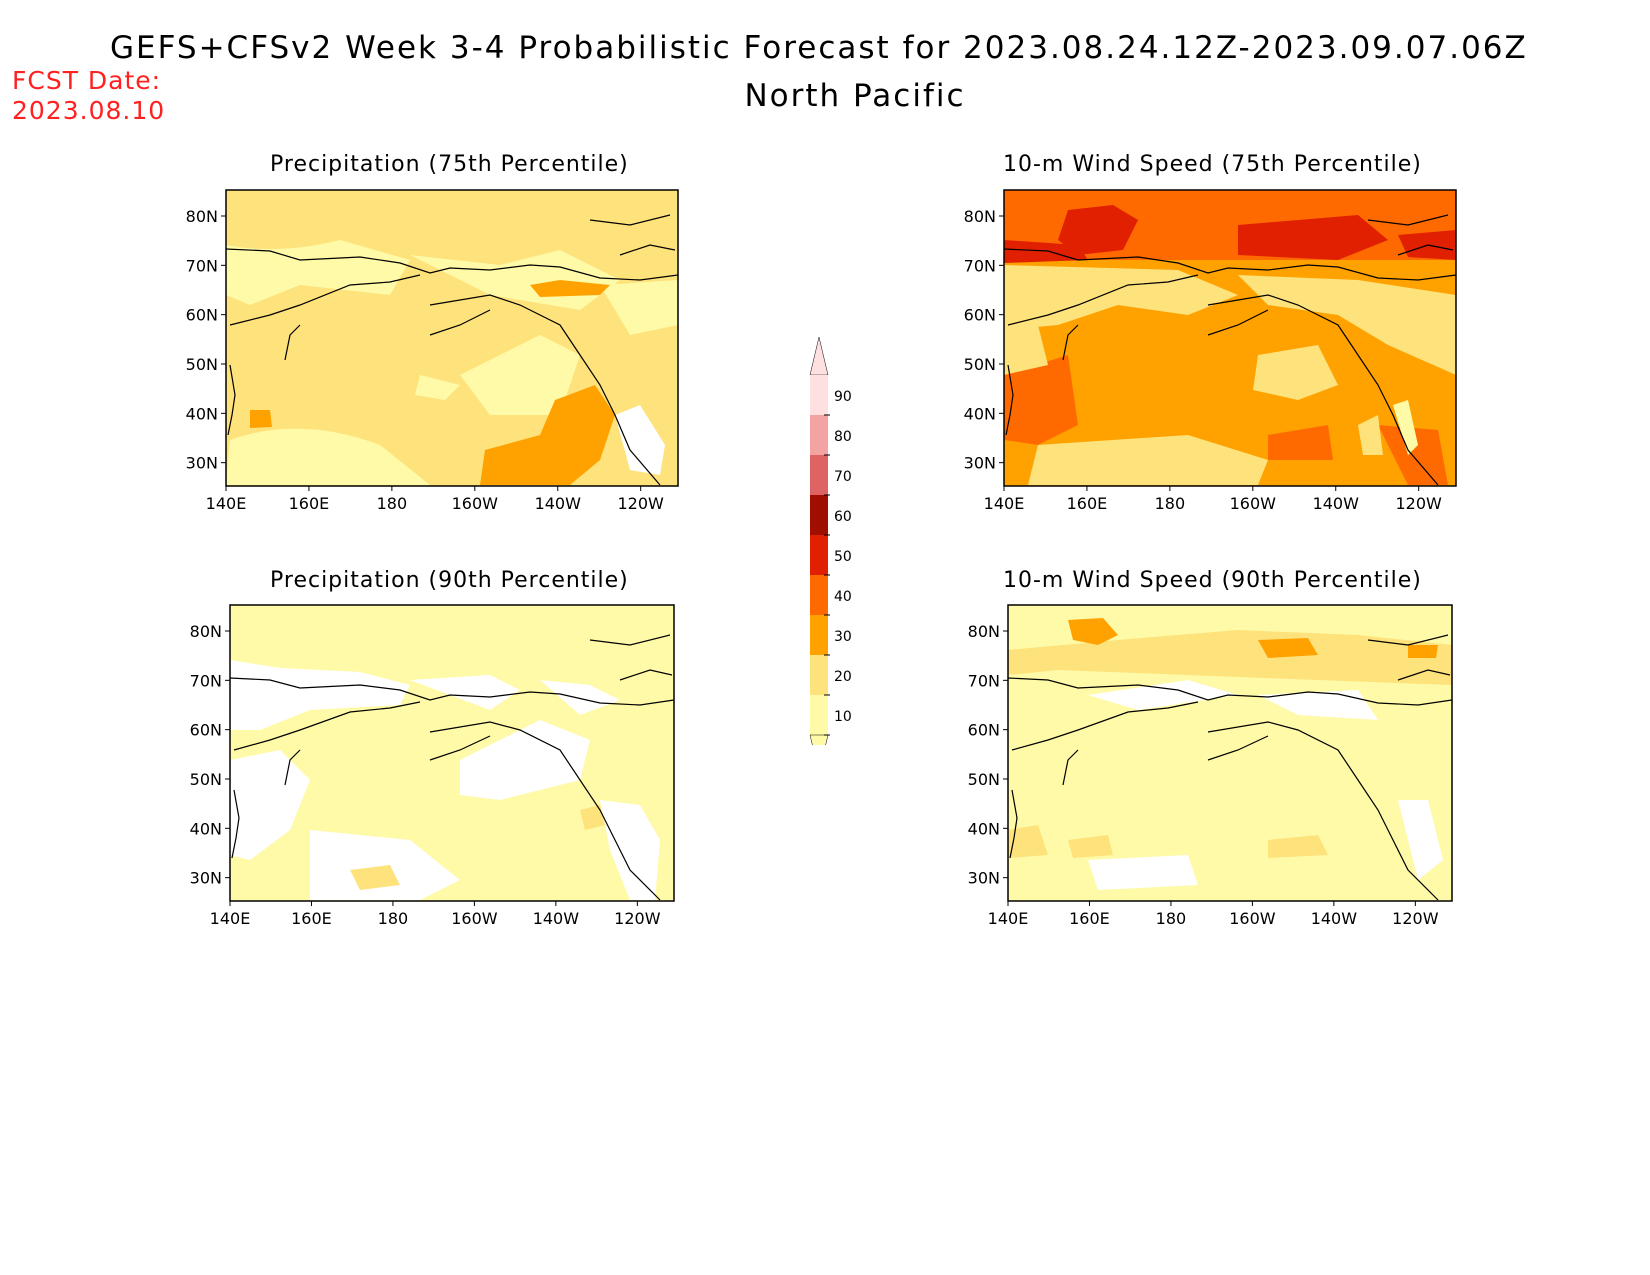 The height and width of the screenshot is (1275, 1650). What do you see at coordinates (830, 540) in the screenshot?
I see `colorbar: 90 80 70 60 50 40 30 20 10` at bounding box center [830, 540].